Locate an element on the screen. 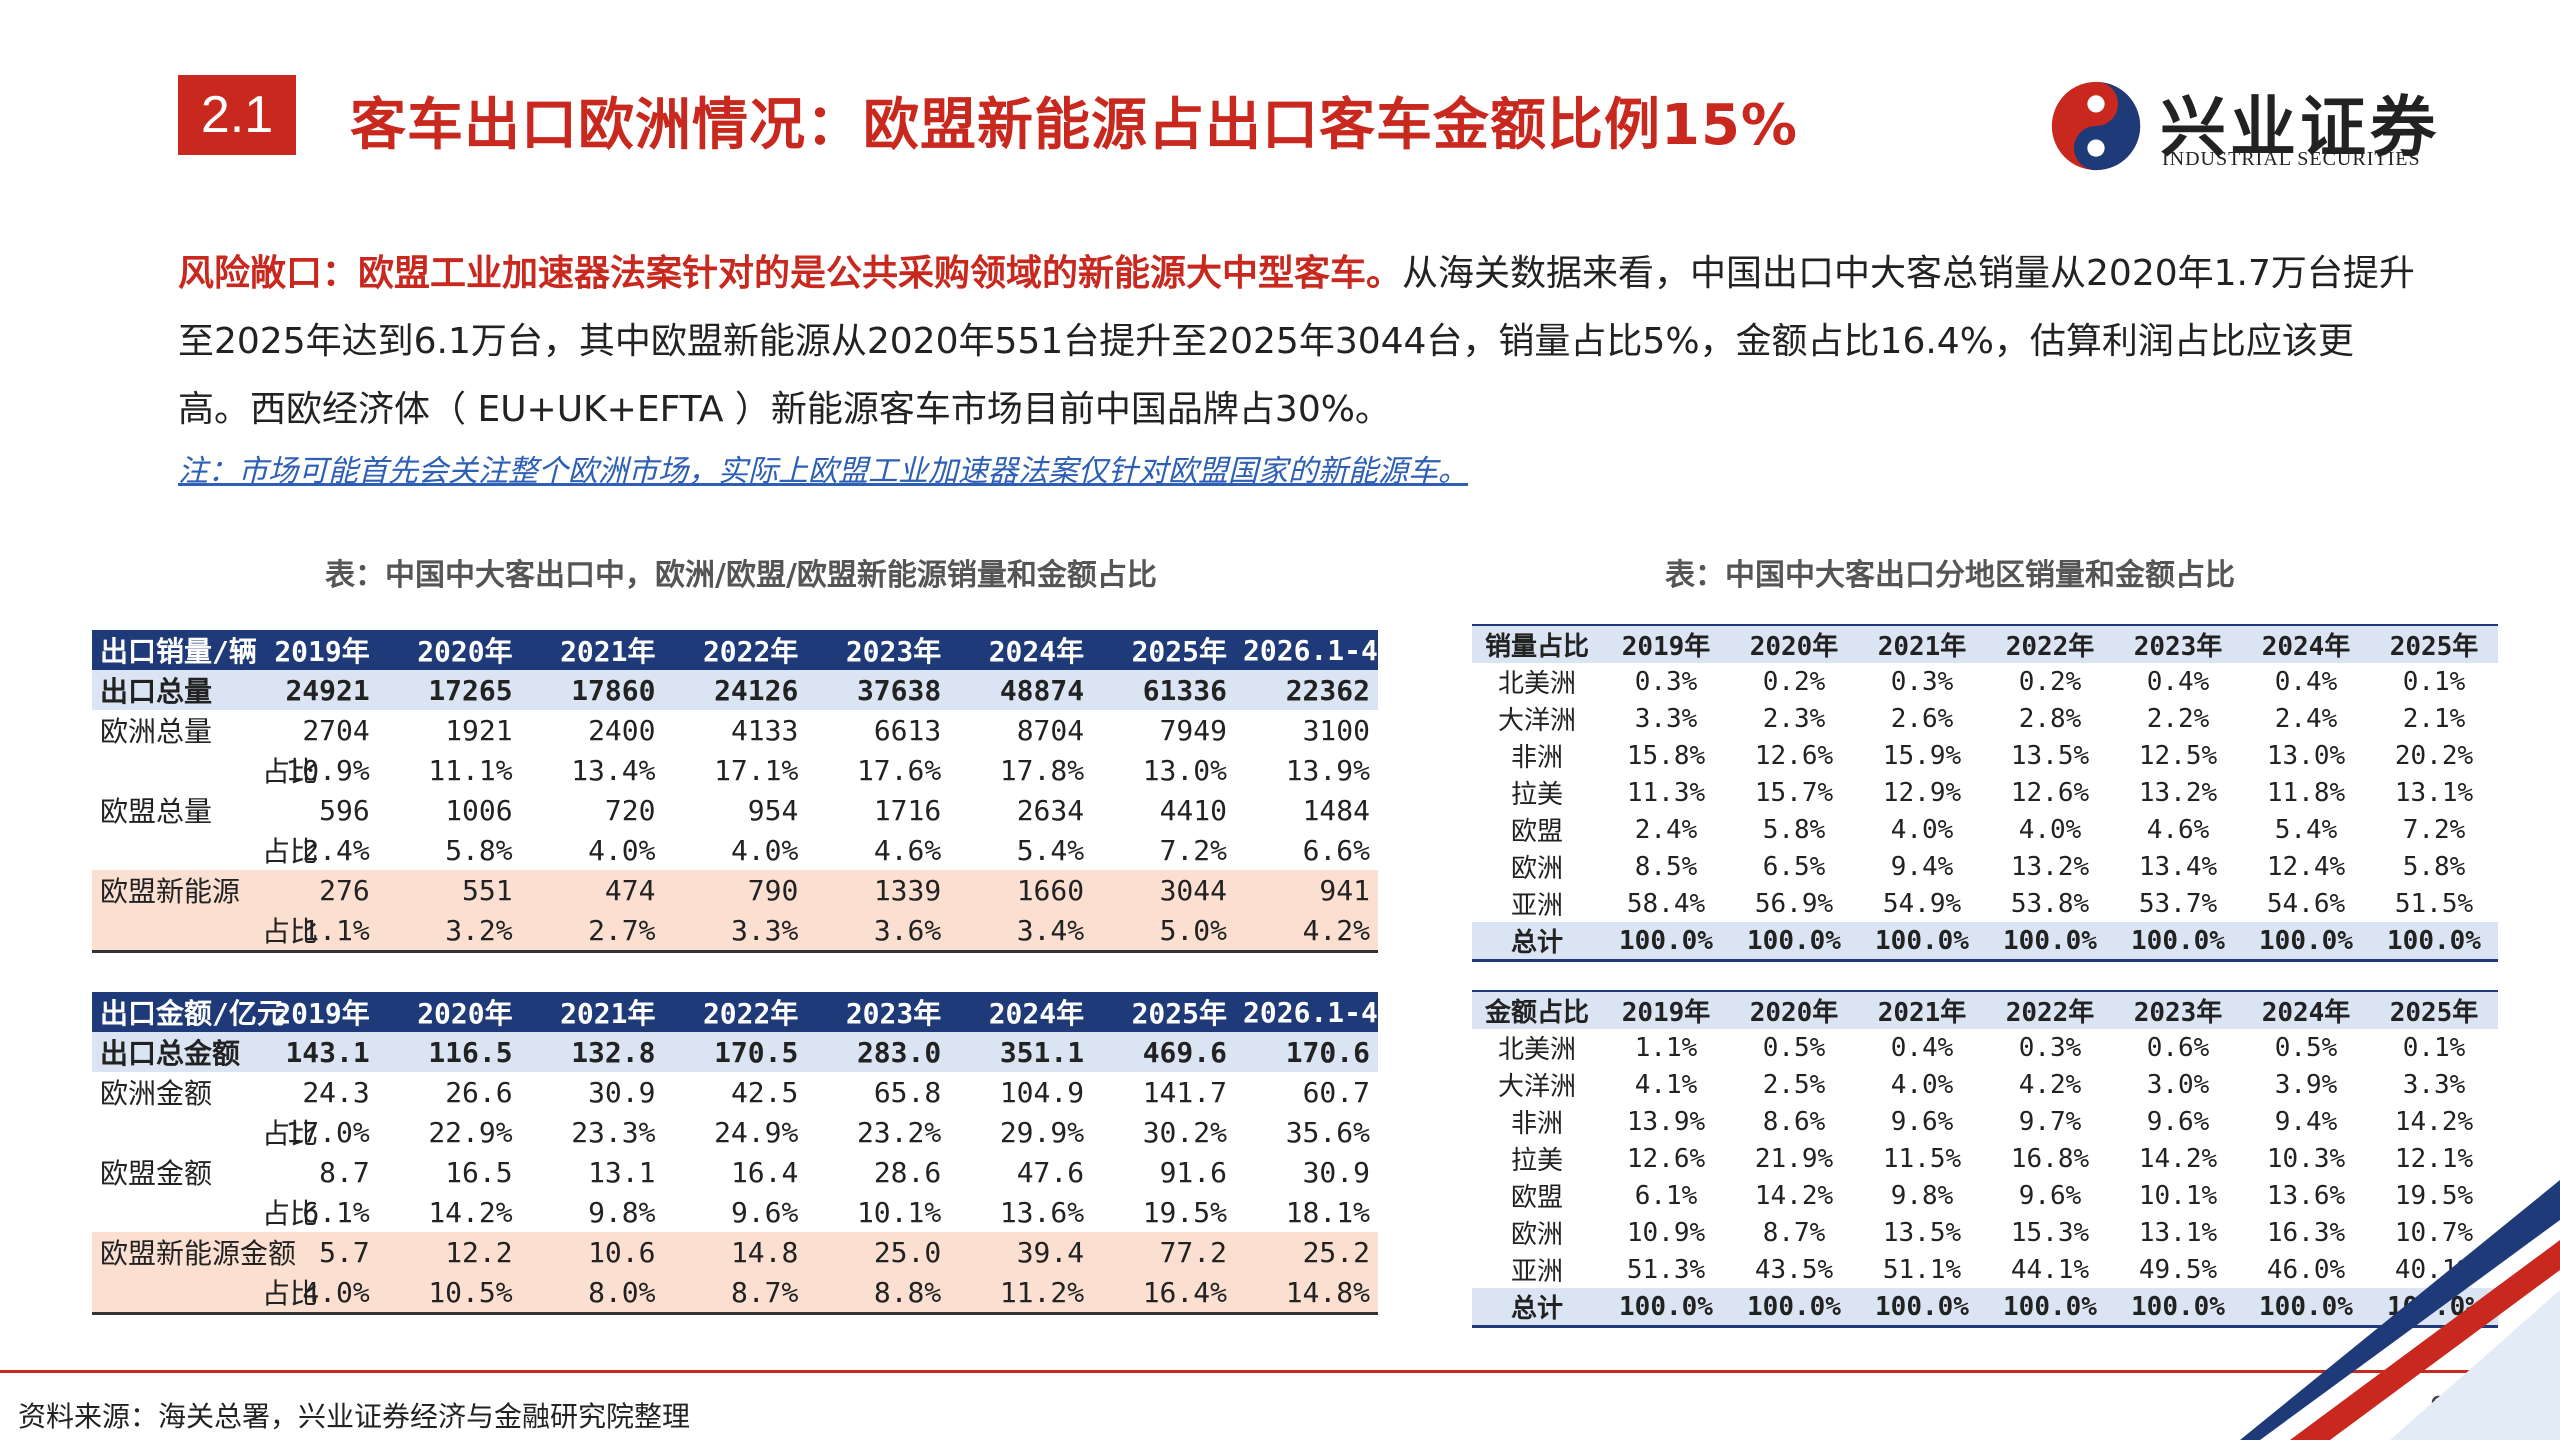 This screenshot has height=1440, width=2560. table-cell: 14.8 is located at coordinates (735, 1252).